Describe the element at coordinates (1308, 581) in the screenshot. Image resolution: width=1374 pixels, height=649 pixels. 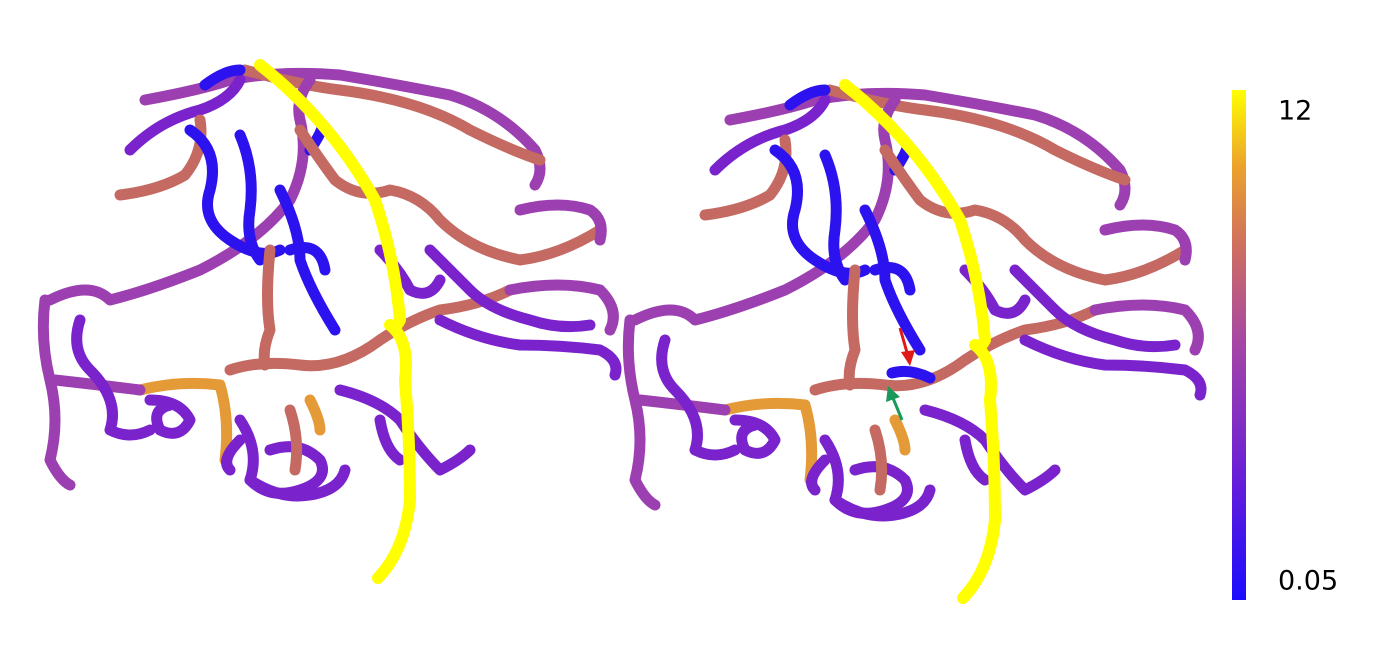
I see `colorbar-min-label: 0.05` at that location.